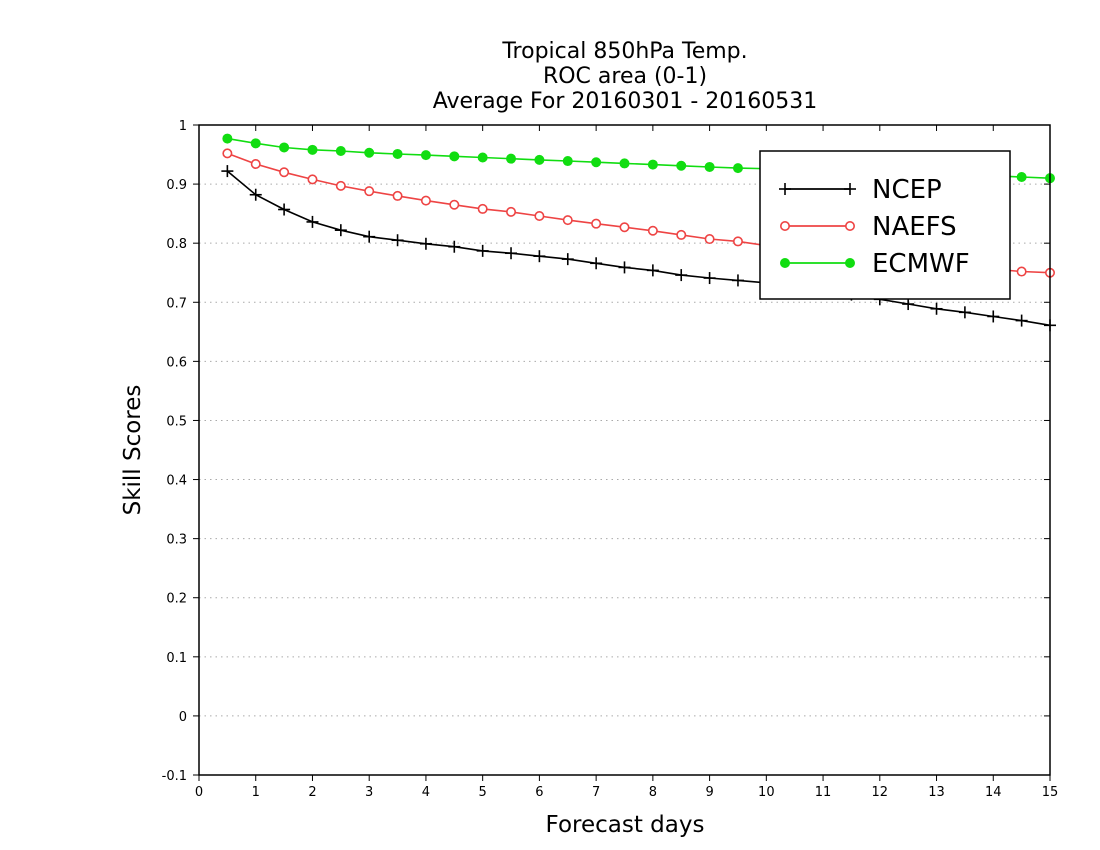 The height and width of the screenshot is (850, 1100). Describe the element at coordinates (766, 792) in the screenshot. I see `x-tick-label: 10` at that location.